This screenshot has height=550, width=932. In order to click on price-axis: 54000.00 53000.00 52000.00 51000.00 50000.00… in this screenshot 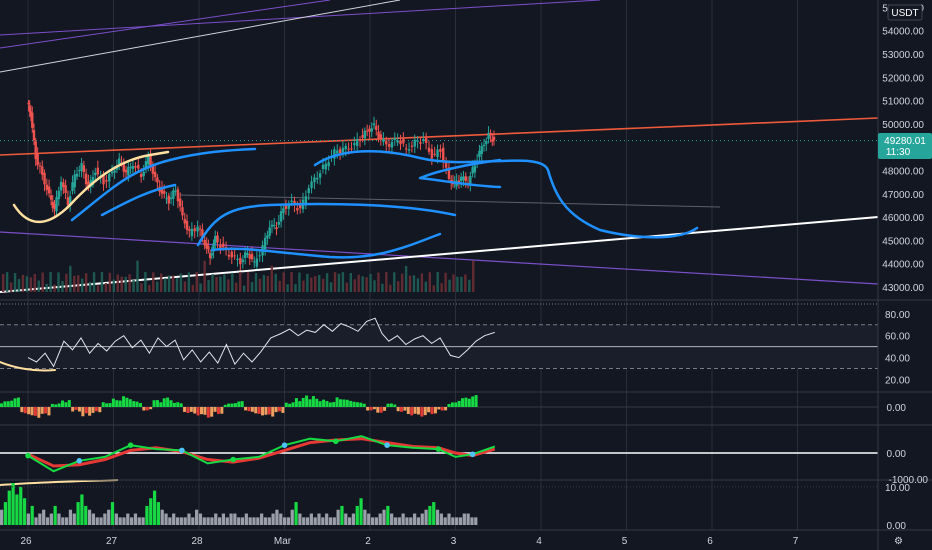, I will do `click(905, 267)`.